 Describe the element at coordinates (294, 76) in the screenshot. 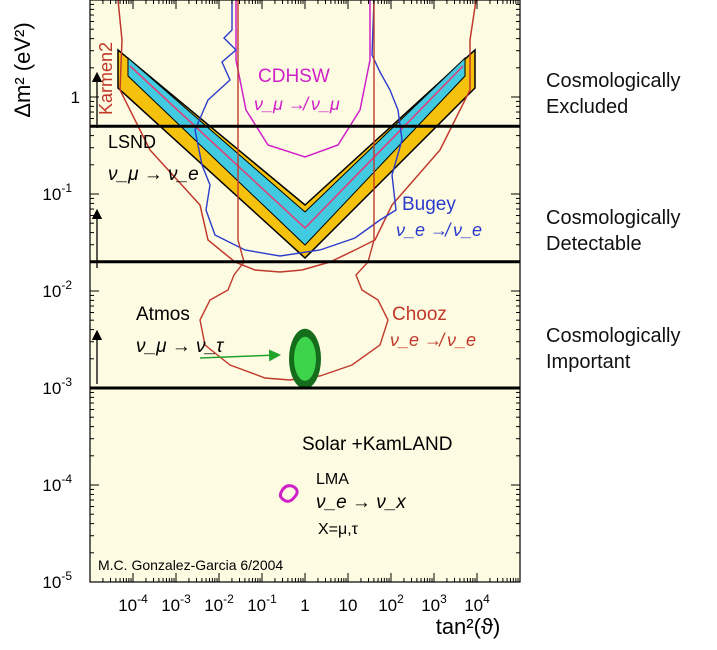

I see `cdhsw-label: CDHSW` at that location.